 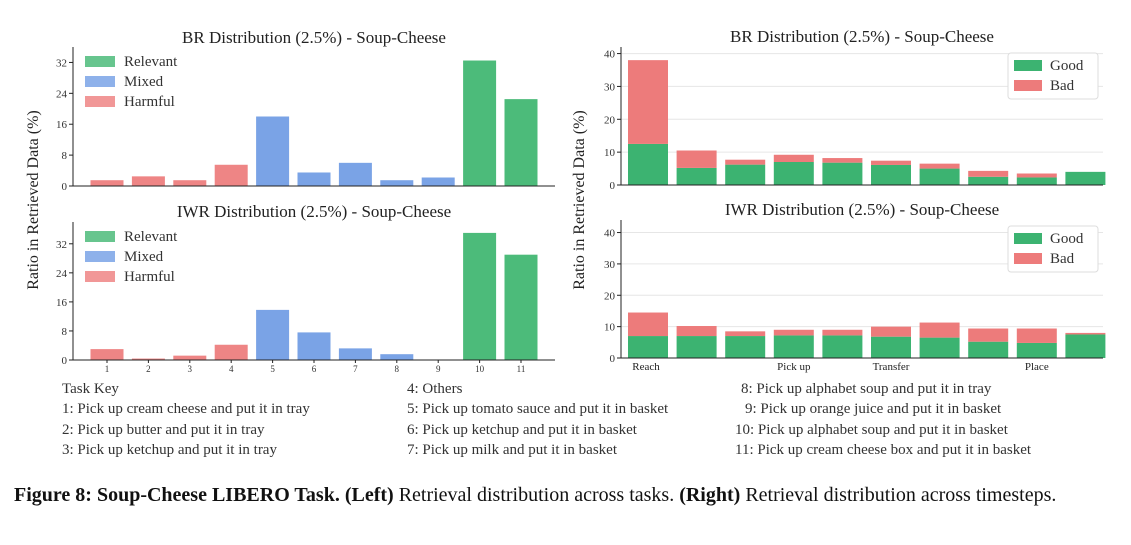 I want to click on task-key-item: 6: Pick up ketchup and put it in basket, so click(x=522, y=430).